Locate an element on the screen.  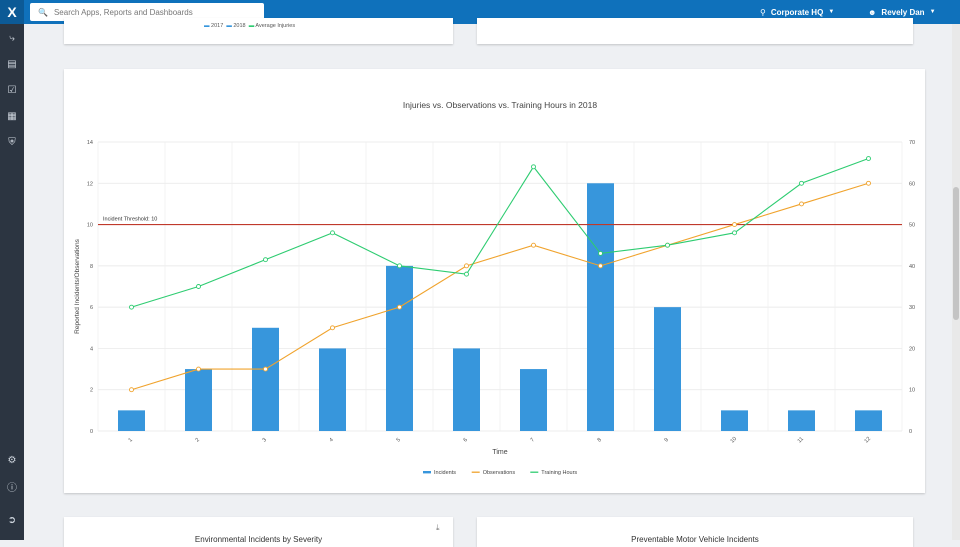
legend-2017: 2017 is located at coordinates (217, 26).